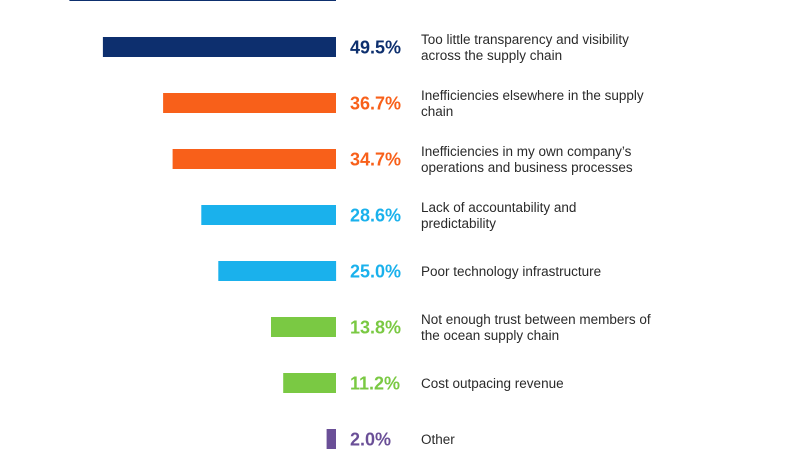 The height and width of the screenshot is (450, 800). What do you see at coordinates (458, 223) in the screenshot?
I see `category-label: predictability` at bounding box center [458, 223].